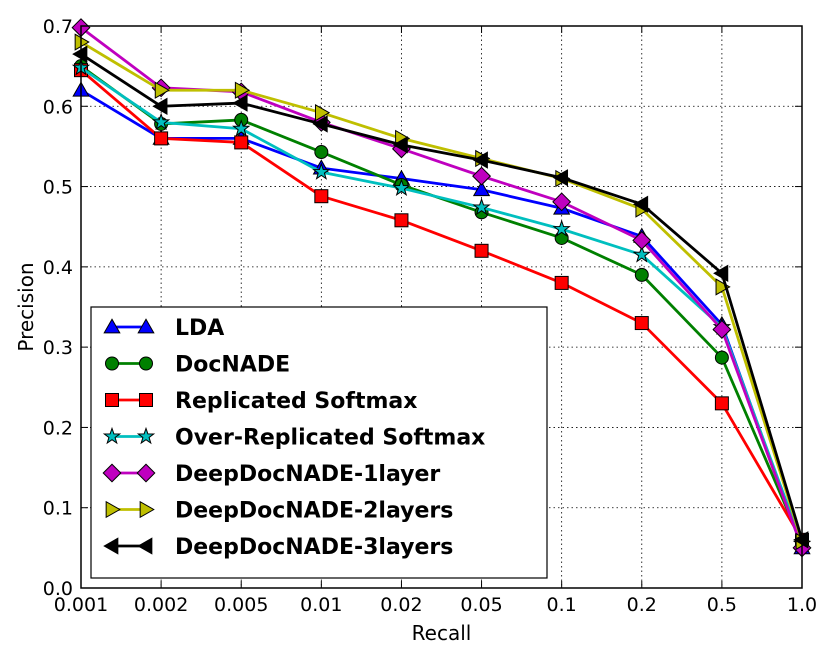 Image resolution: width=830 pixels, height=665 pixels. I want to click on legend-label: DocNADE, so click(232, 365).